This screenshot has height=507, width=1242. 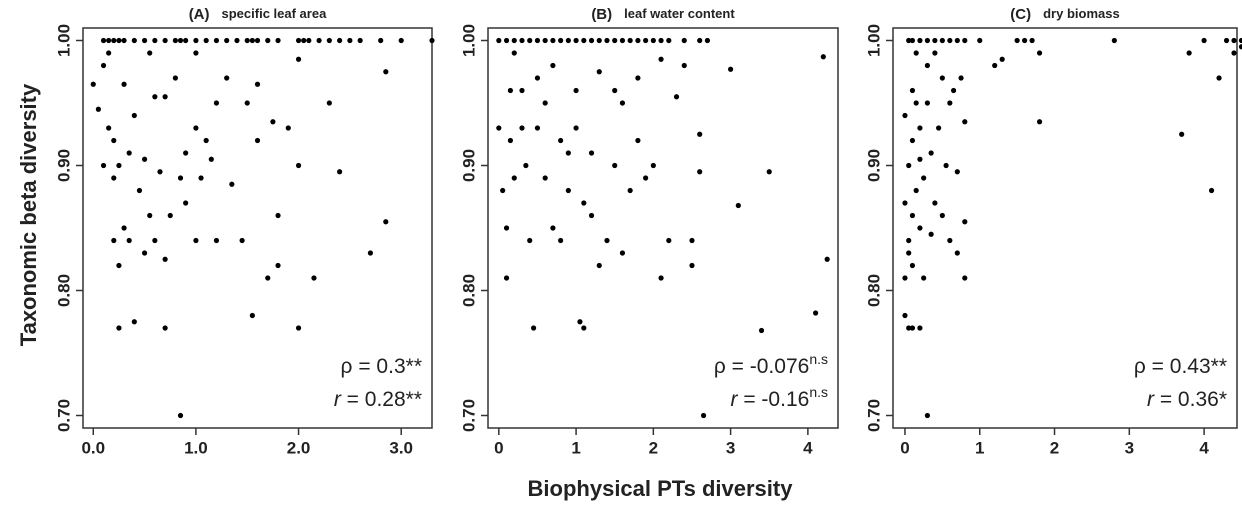 What do you see at coordinates (401, 447) in the screenshot?
I see `x-tick-label: 3.0` at bounding box center [401, 447].